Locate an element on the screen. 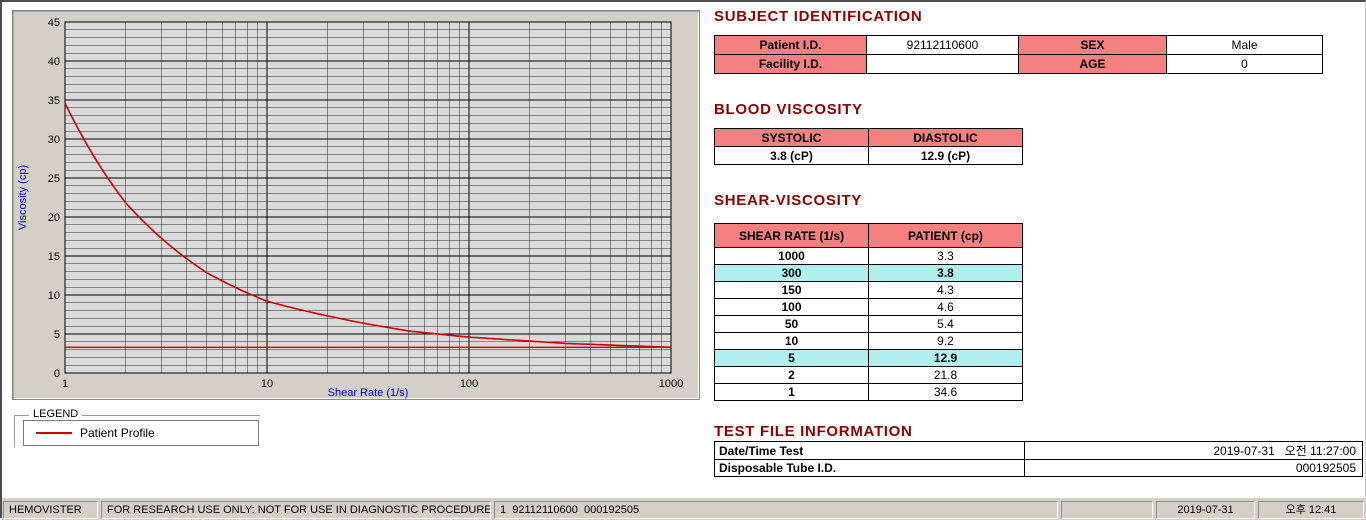 Image resolution: width=1366 pixels, height=520 pixels. table-row: 1000 3.3 is located at coordinates (868, 256).